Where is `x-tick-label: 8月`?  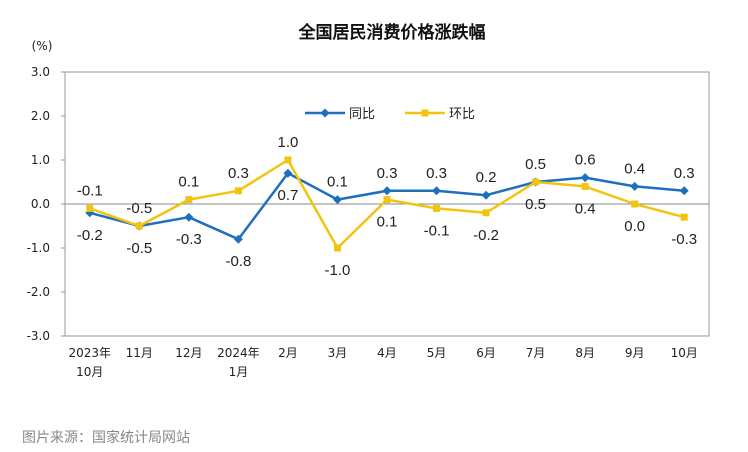
x-tick-label: 8月 is located at coordinates (585, 353).